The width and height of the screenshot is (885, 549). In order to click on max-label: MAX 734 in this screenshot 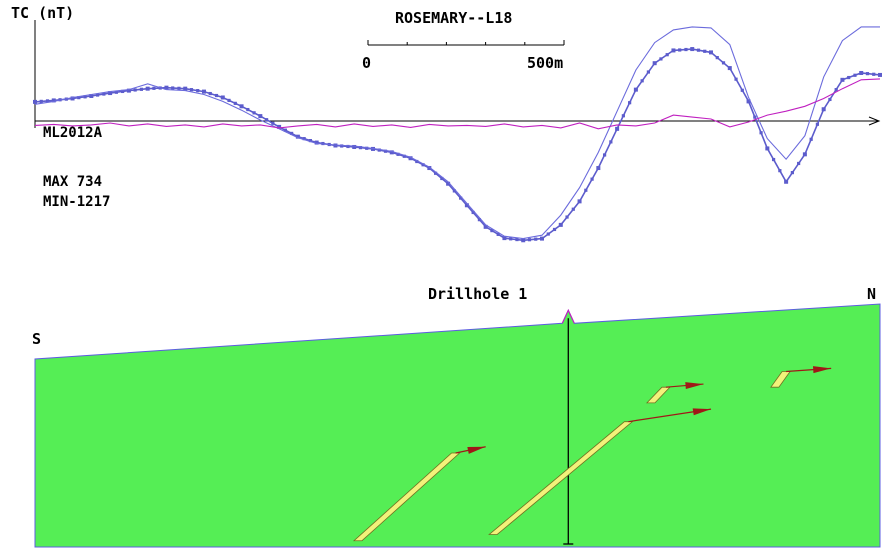, I will do `click(72, 182)`.